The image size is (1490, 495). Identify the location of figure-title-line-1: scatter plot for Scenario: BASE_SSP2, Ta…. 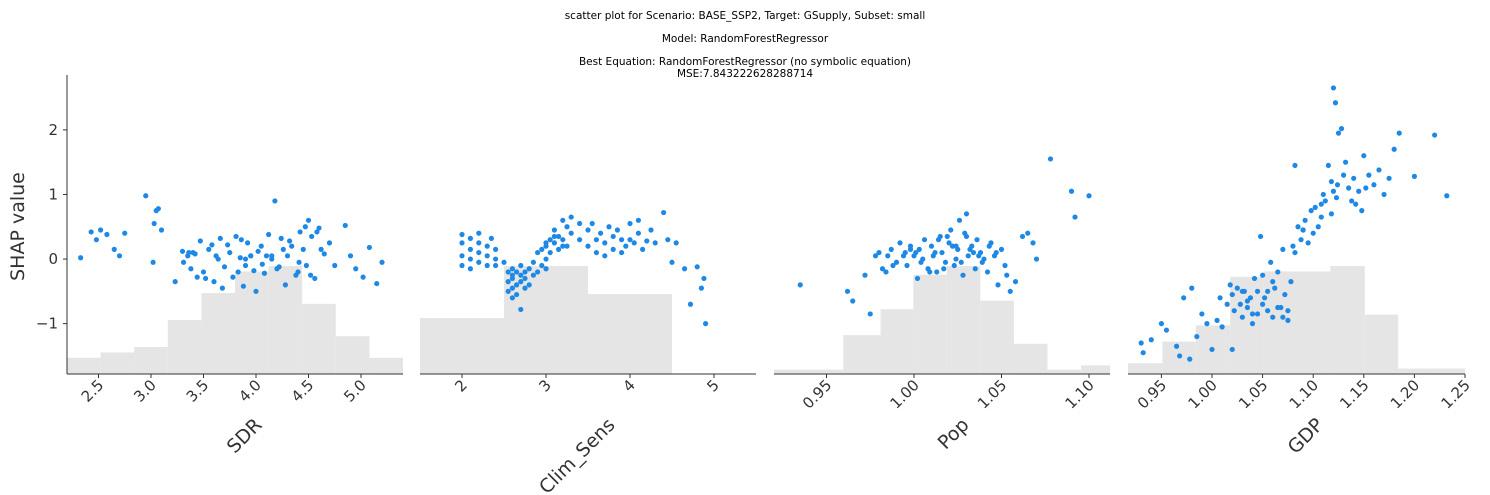
(745, 16).